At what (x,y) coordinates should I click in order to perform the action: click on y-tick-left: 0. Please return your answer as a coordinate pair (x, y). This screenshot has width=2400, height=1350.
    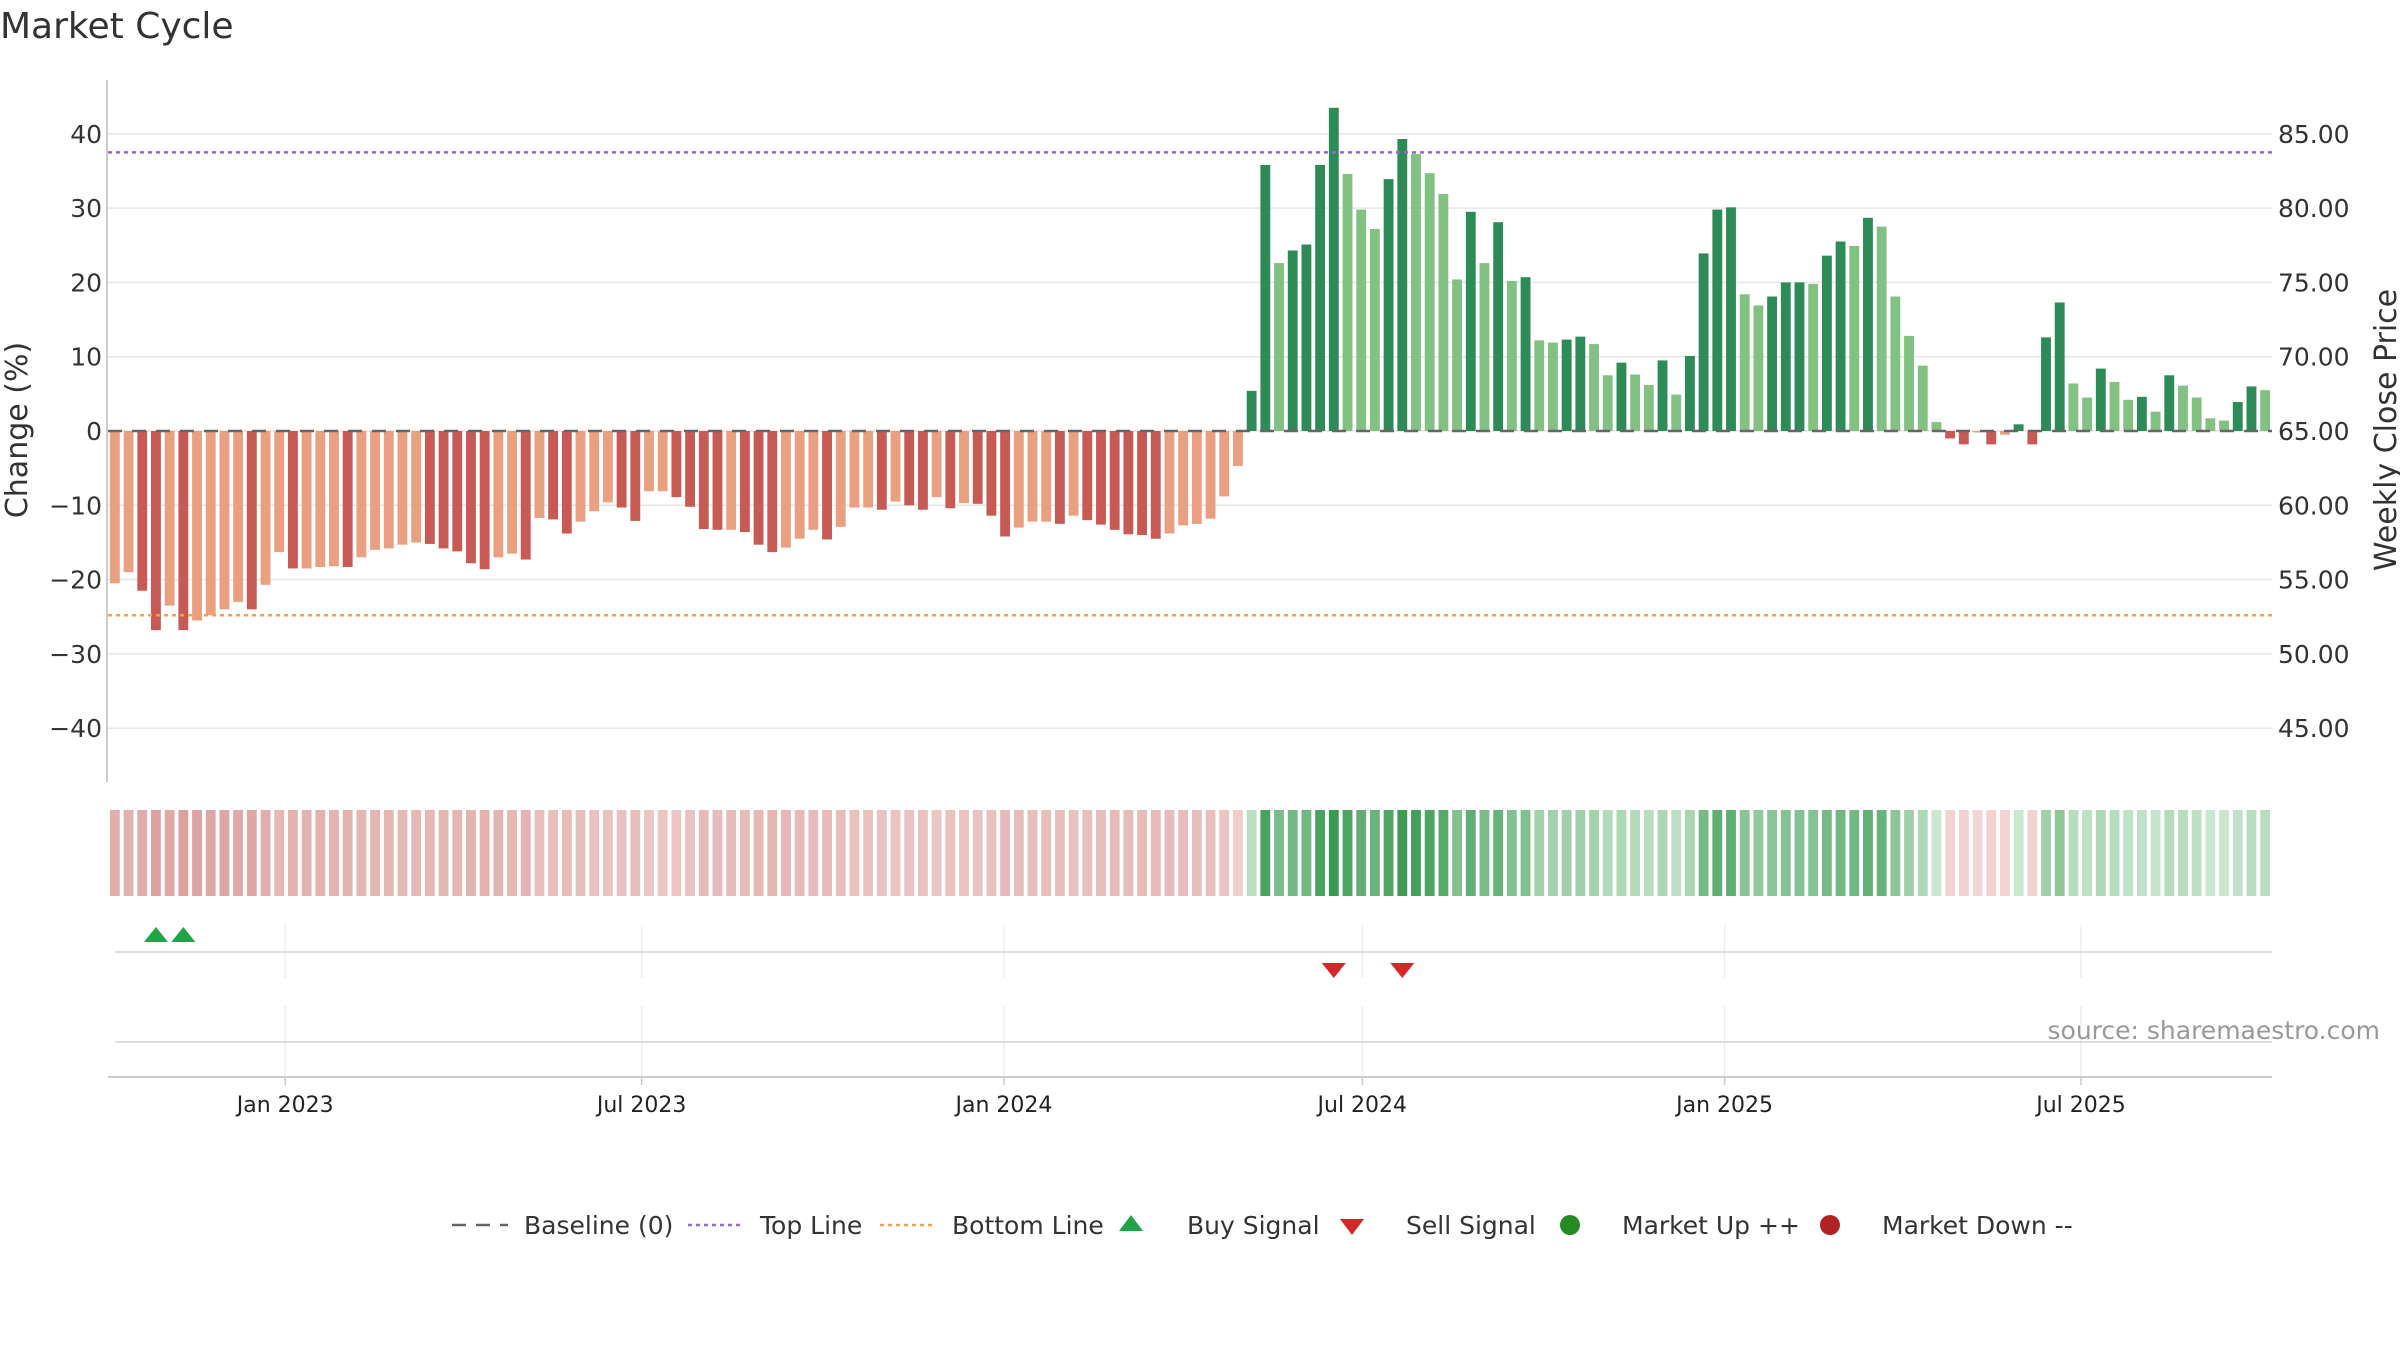
    Looking at the image, I should click on (94, 431).